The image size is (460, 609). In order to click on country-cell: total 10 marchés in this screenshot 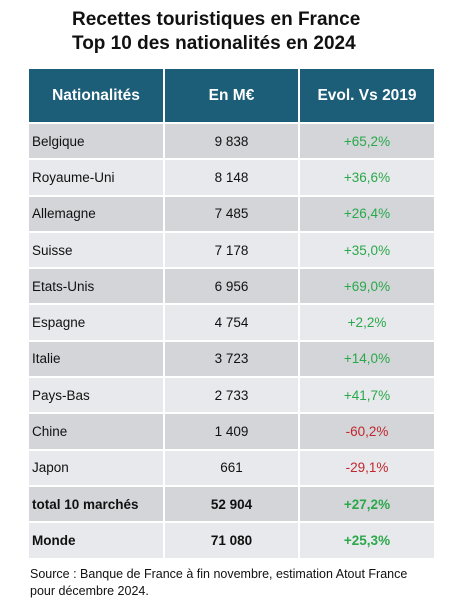, I will do `click(96, 503)`.